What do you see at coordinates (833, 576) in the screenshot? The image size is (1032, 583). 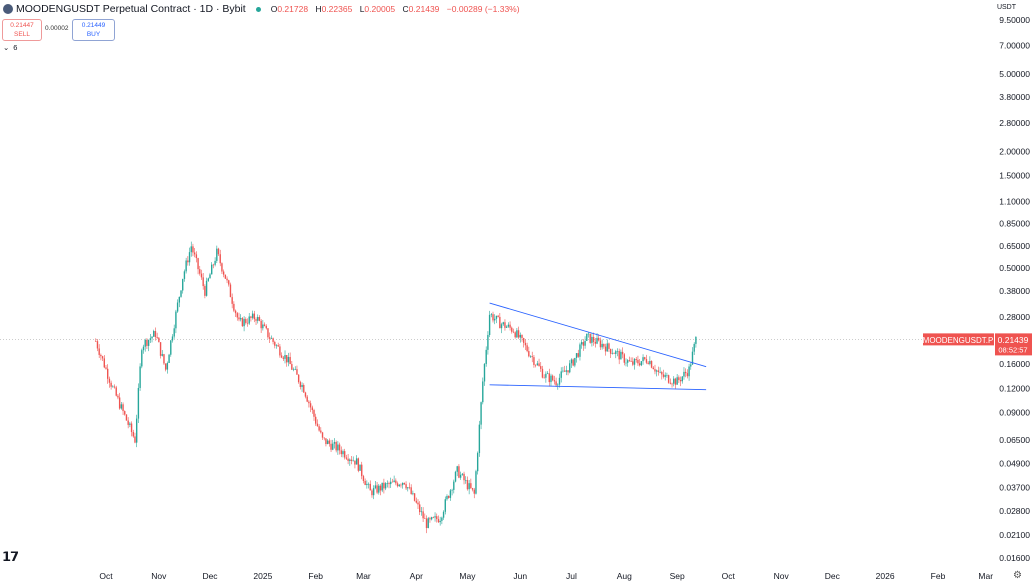 I see `x-tick-label: Dec` at bounding box center [833, 576].